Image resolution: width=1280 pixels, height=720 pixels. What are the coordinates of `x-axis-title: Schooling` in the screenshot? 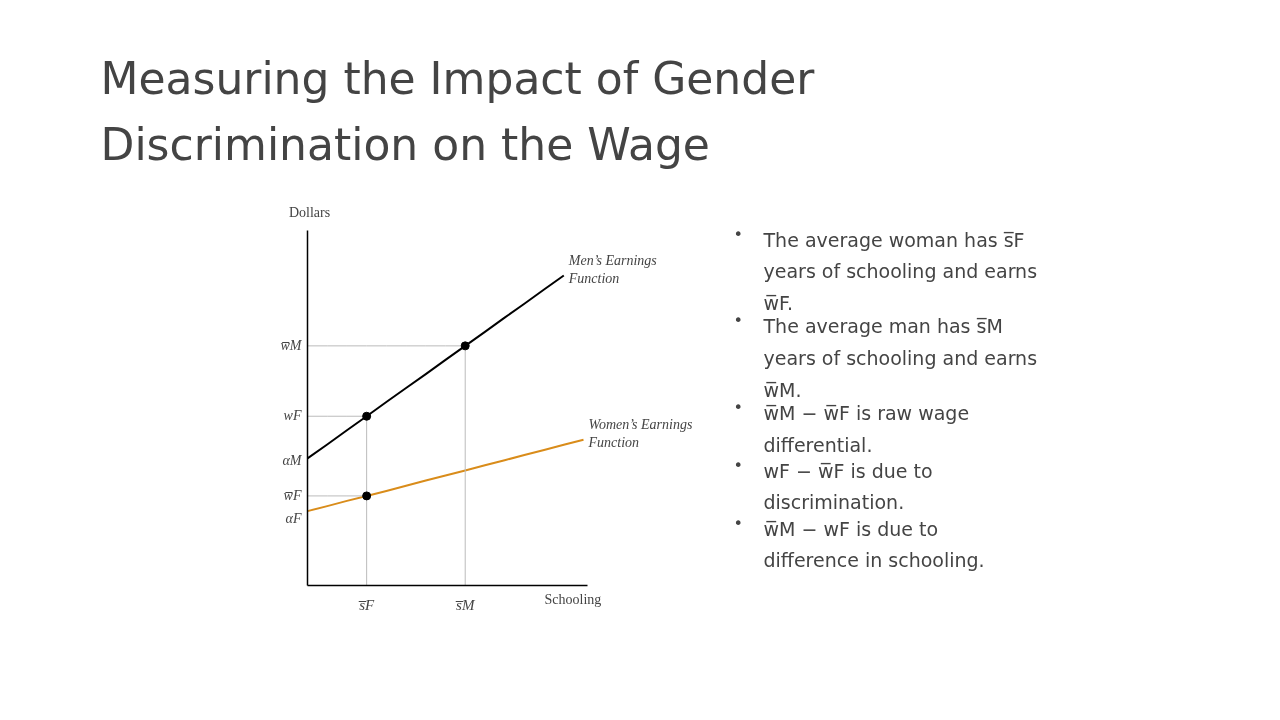 It's located at (573, 599).